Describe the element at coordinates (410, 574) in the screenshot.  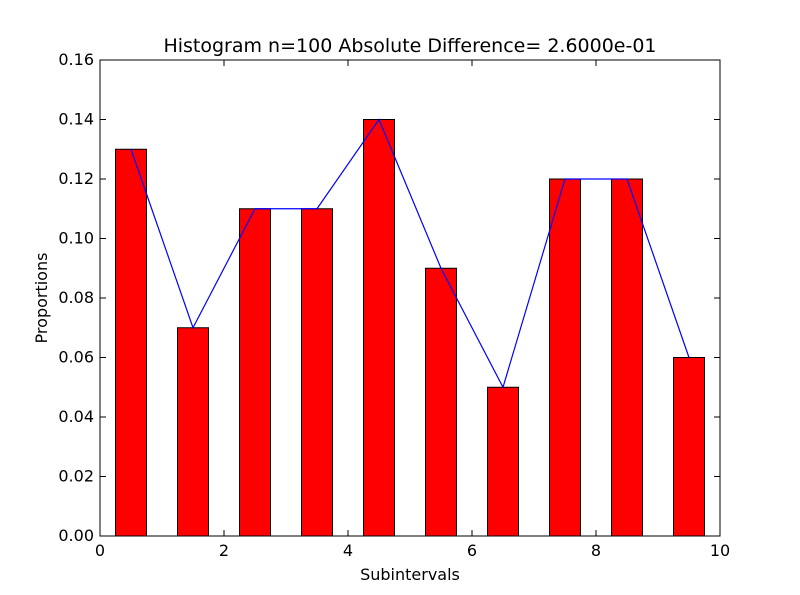
I see `x-axis-label: Subintervals` at that location.